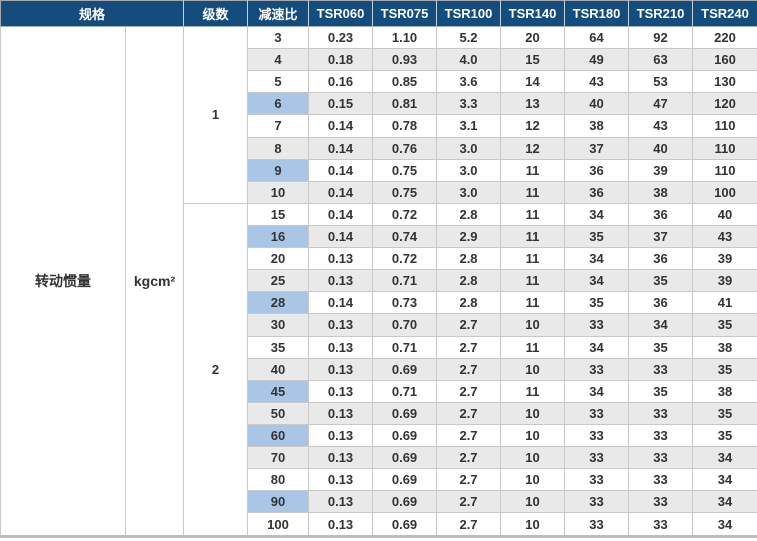 Image resolution: width=757 pixels, height=541 pixels. Describe the element at coordinates (278, 214) in the screenshot. I see `ratio-cell: 15` at that location.